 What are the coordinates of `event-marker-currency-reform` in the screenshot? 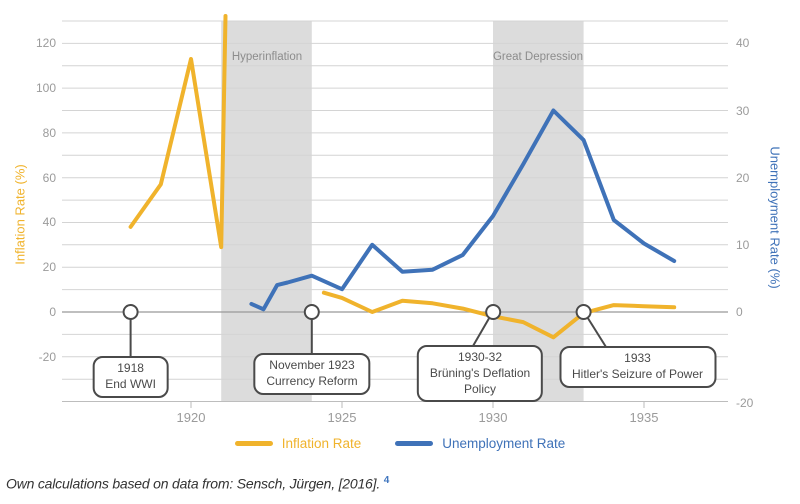 It's located at (311, 312).